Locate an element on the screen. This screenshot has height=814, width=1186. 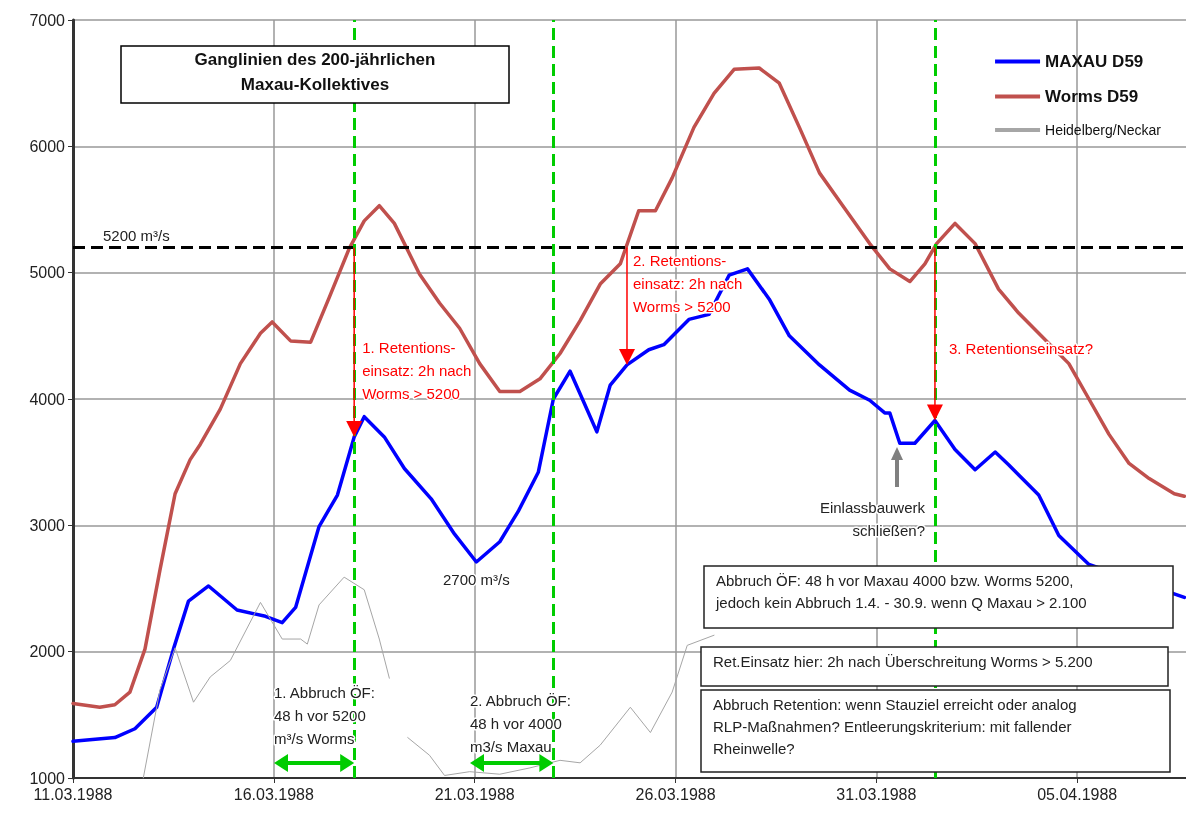
legend-label: Worms D59 is located at coordinates (1092, 96).